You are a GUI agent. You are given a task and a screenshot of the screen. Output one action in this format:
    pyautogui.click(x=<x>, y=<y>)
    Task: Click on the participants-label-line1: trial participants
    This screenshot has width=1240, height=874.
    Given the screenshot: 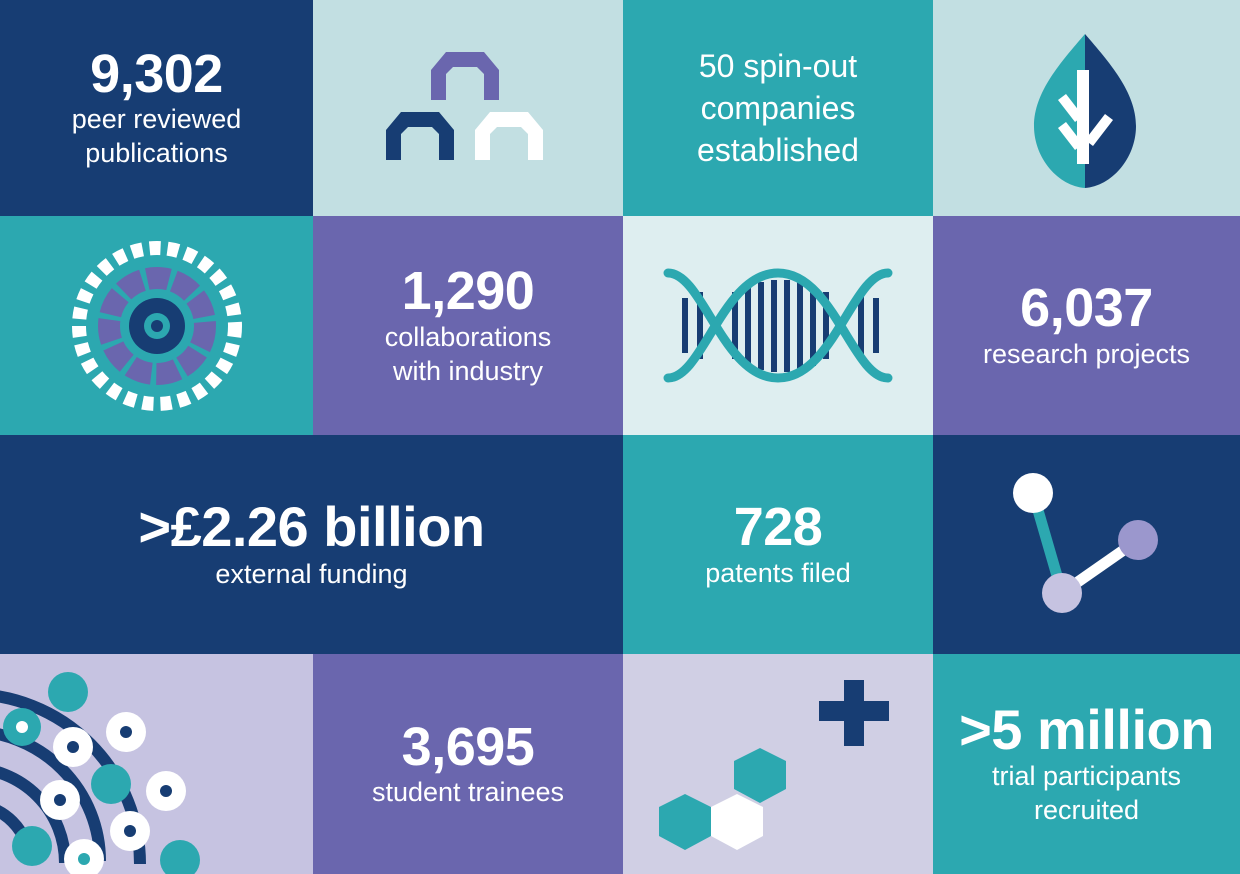 What is the action you would take?
    pyautogui.click(x=1086, y=776)
    